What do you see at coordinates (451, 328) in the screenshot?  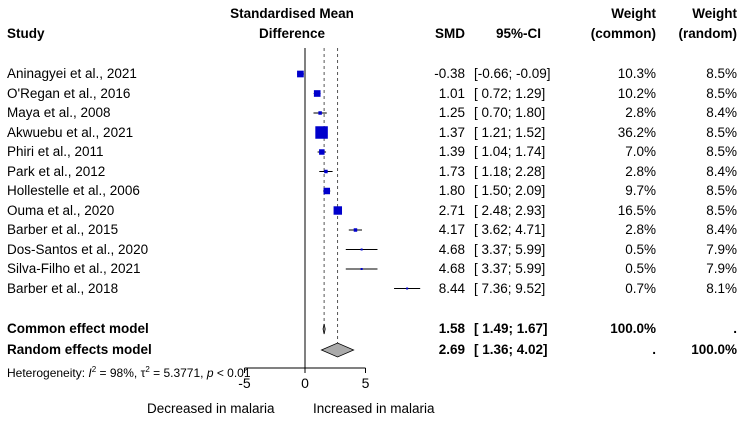 I see `common-smd: 1.58` at bounding box center [451, 328].